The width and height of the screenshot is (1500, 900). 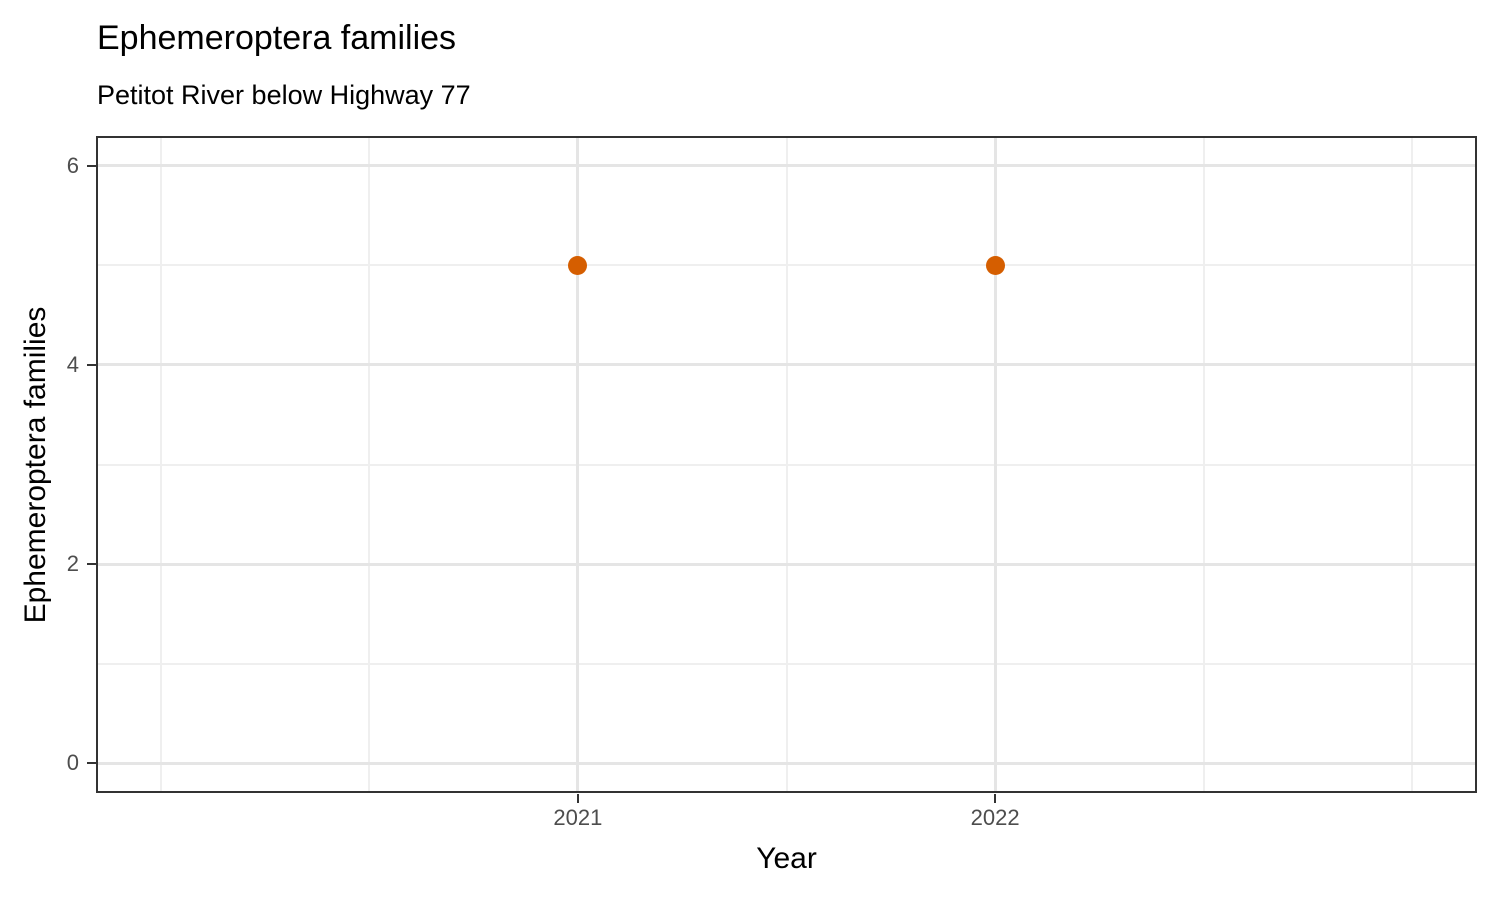 I want to click on x-tick-label: 2021, so click(x=578, y=817).